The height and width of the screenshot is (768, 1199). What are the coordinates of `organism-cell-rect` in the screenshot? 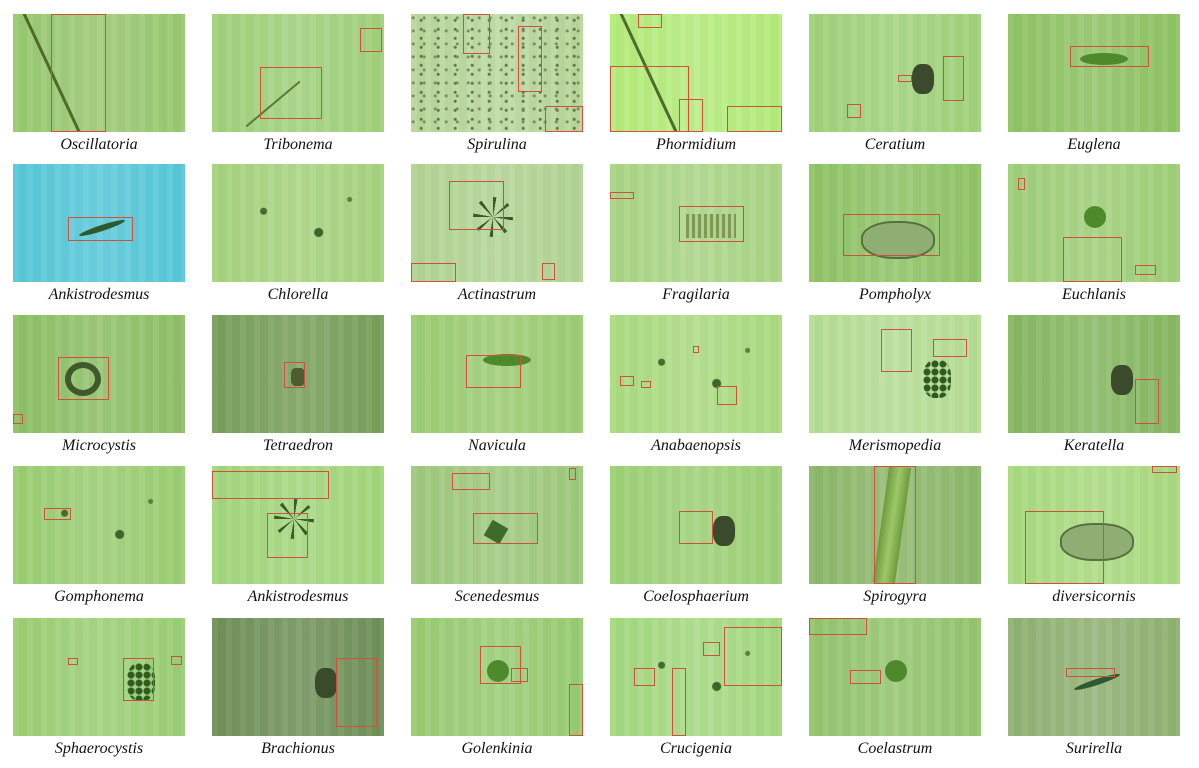 It's located at (710, 225).